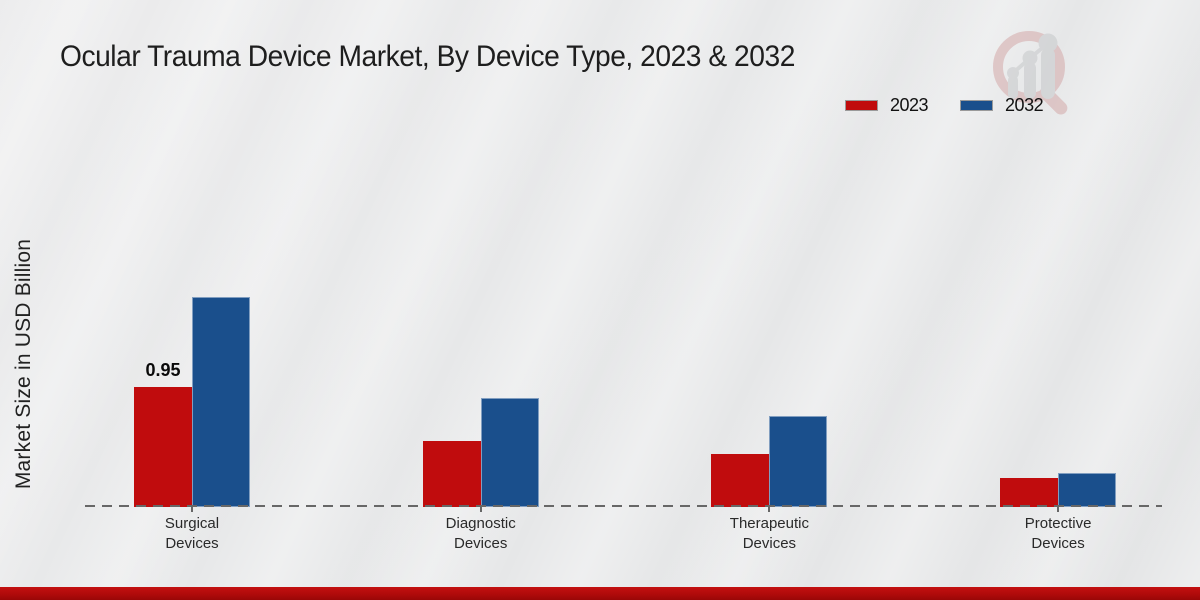  Describe the element at coordinates (953, 105) in the screenshot. I see `legend: 2023 2032` at that location.